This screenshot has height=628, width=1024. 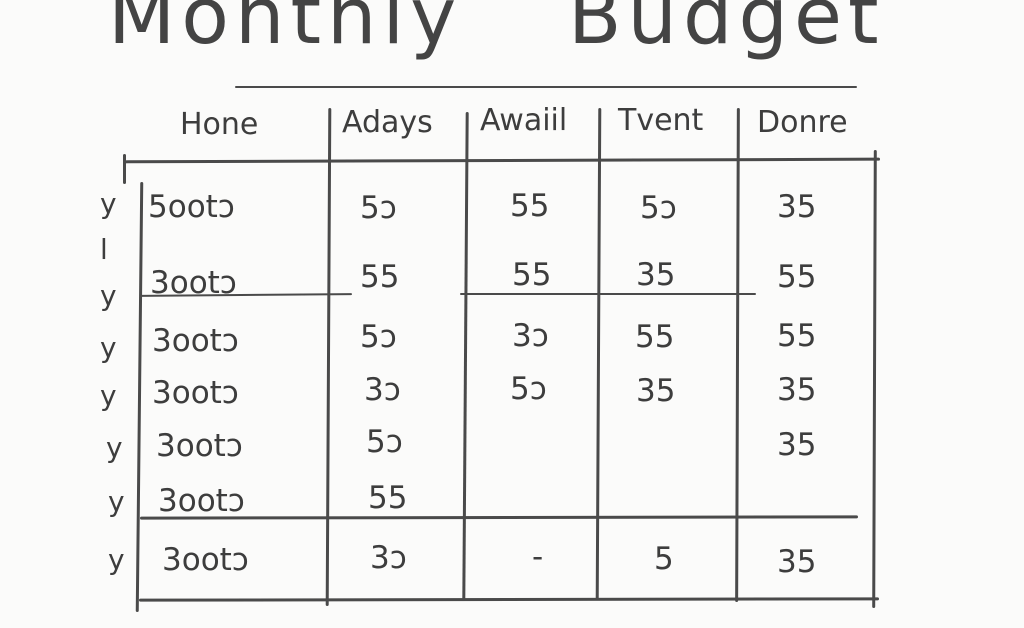 I want to click on grid-line-col4, so click(x=737, y=355).